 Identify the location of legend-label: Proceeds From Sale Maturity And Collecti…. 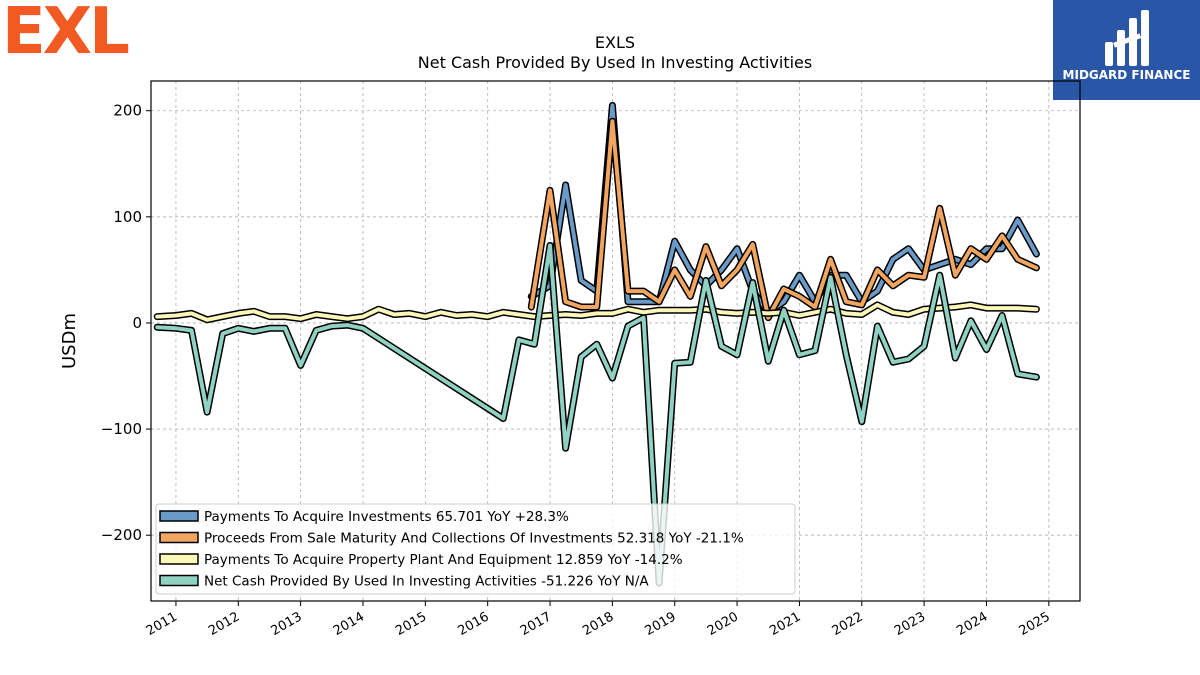
(474, 539).